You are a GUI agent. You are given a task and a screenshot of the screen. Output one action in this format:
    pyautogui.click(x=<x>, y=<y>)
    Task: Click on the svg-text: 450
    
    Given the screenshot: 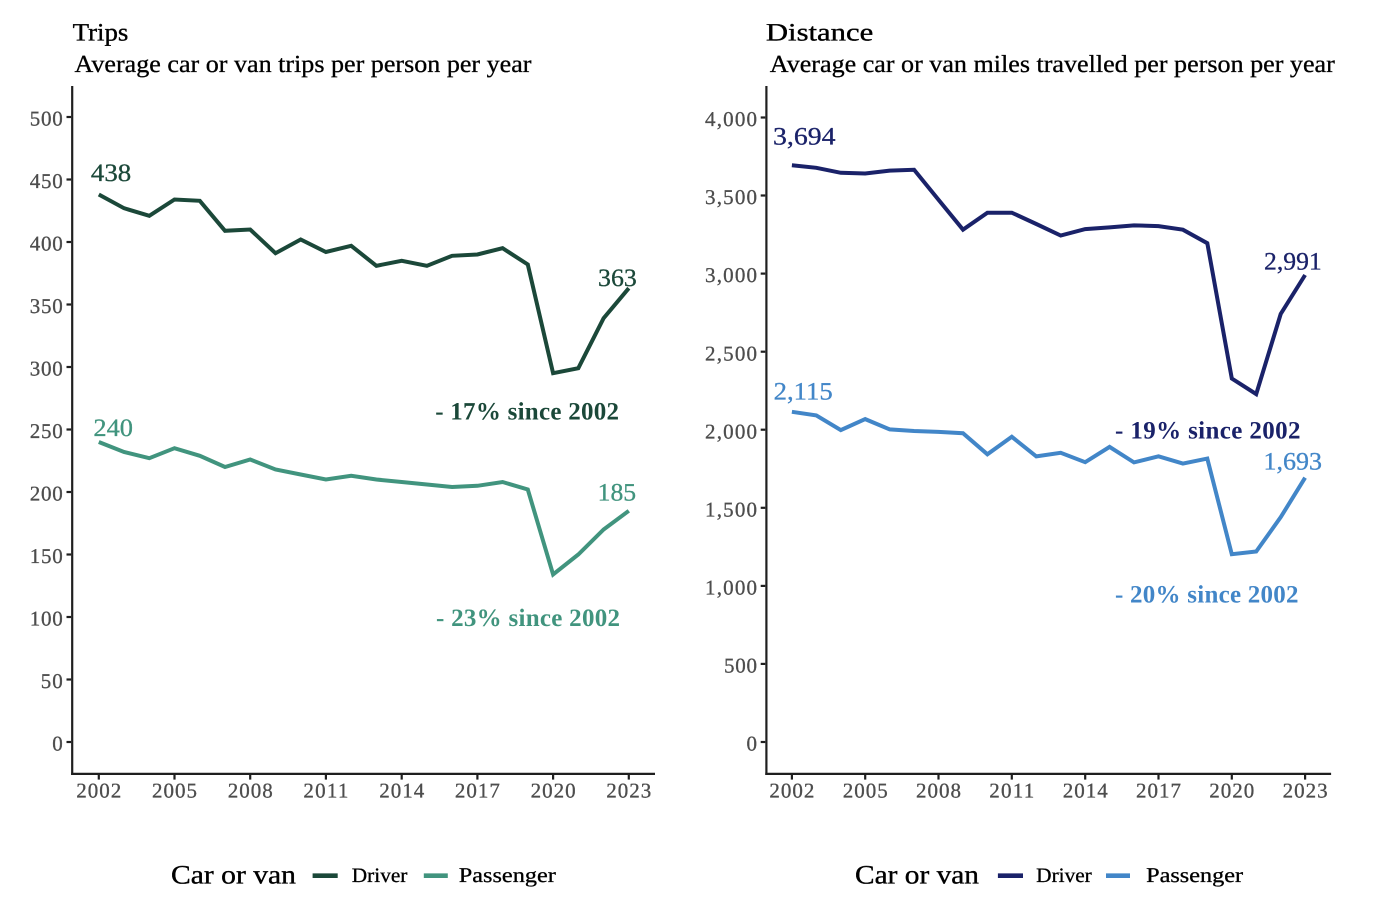 What is the action you would take?
    pyautogui.click(x=46, y=181)
    